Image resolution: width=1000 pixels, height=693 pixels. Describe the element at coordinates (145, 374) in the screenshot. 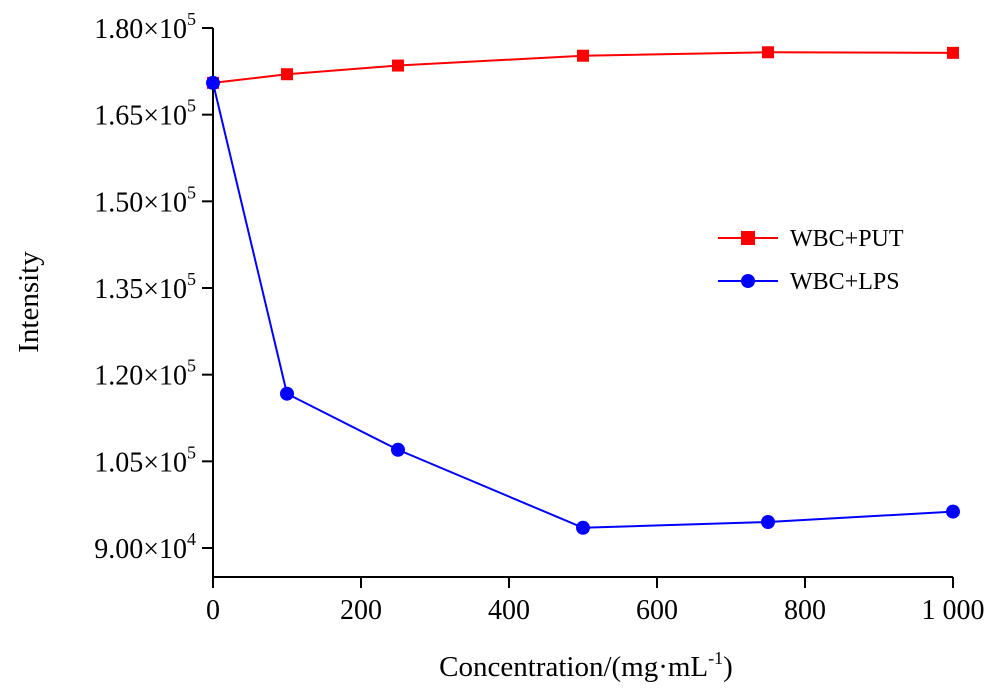

I see `y-tick-label: 1.20×10⁵` at that location.